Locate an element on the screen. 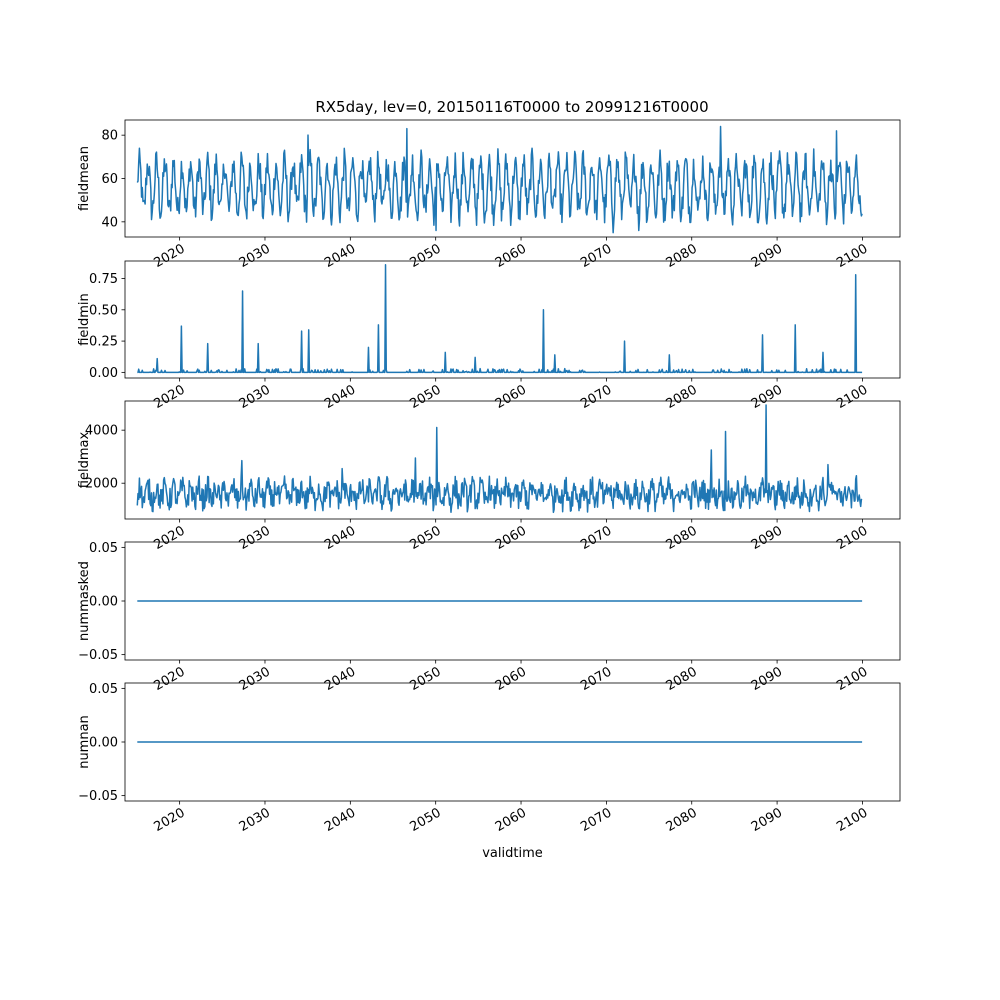 This screenshot has width=1000, height=1000. axes-frame-fieldmax is located at coordinates (512, 460).